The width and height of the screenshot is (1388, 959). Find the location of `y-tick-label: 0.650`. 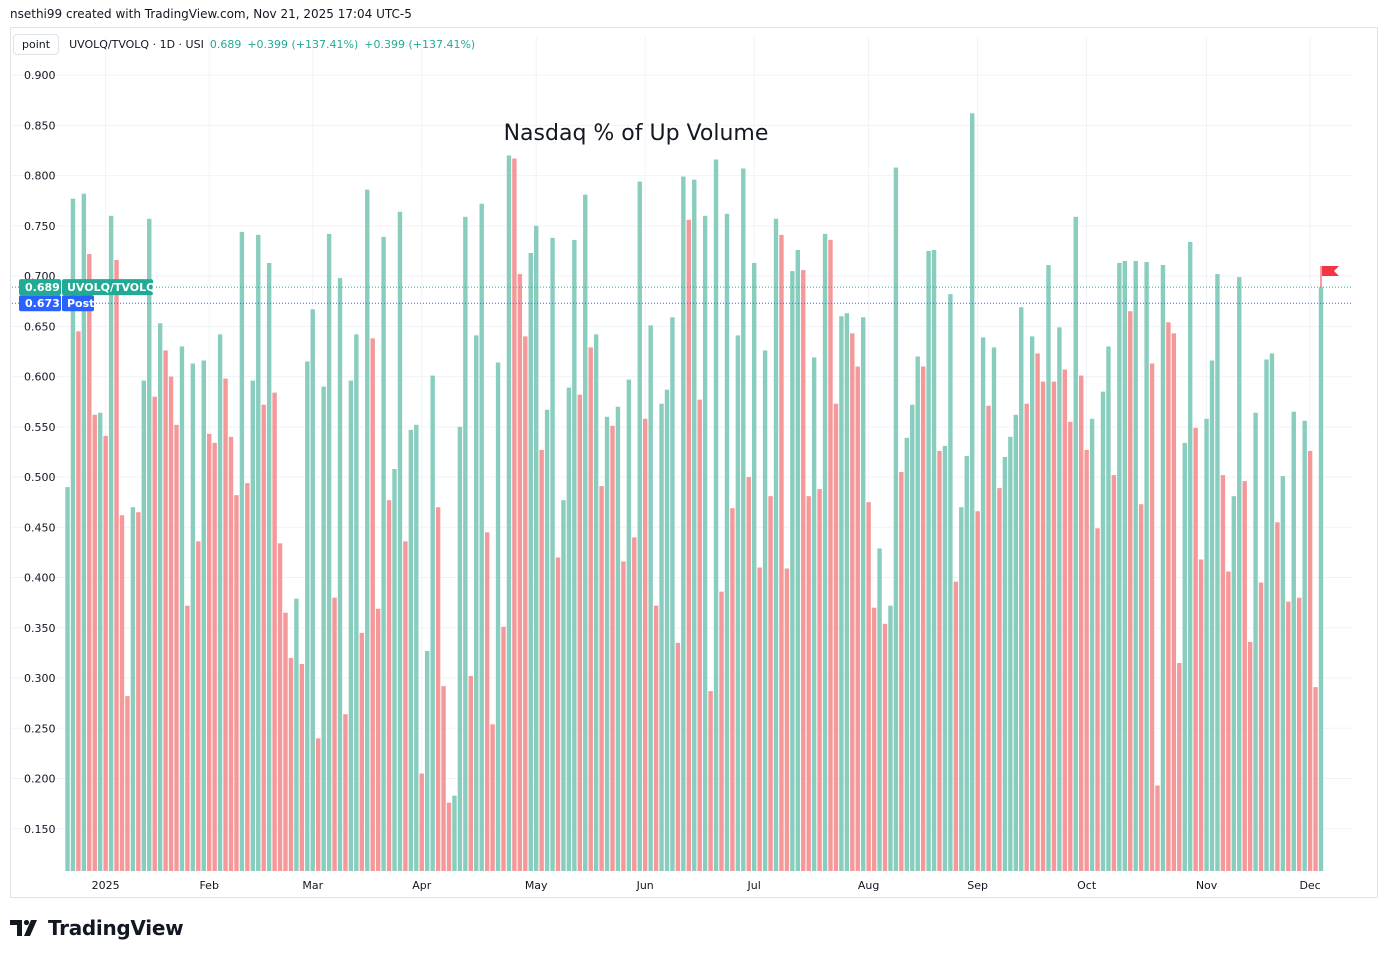

y-tick-label: 0.650 is located at coordinates (40, 326).